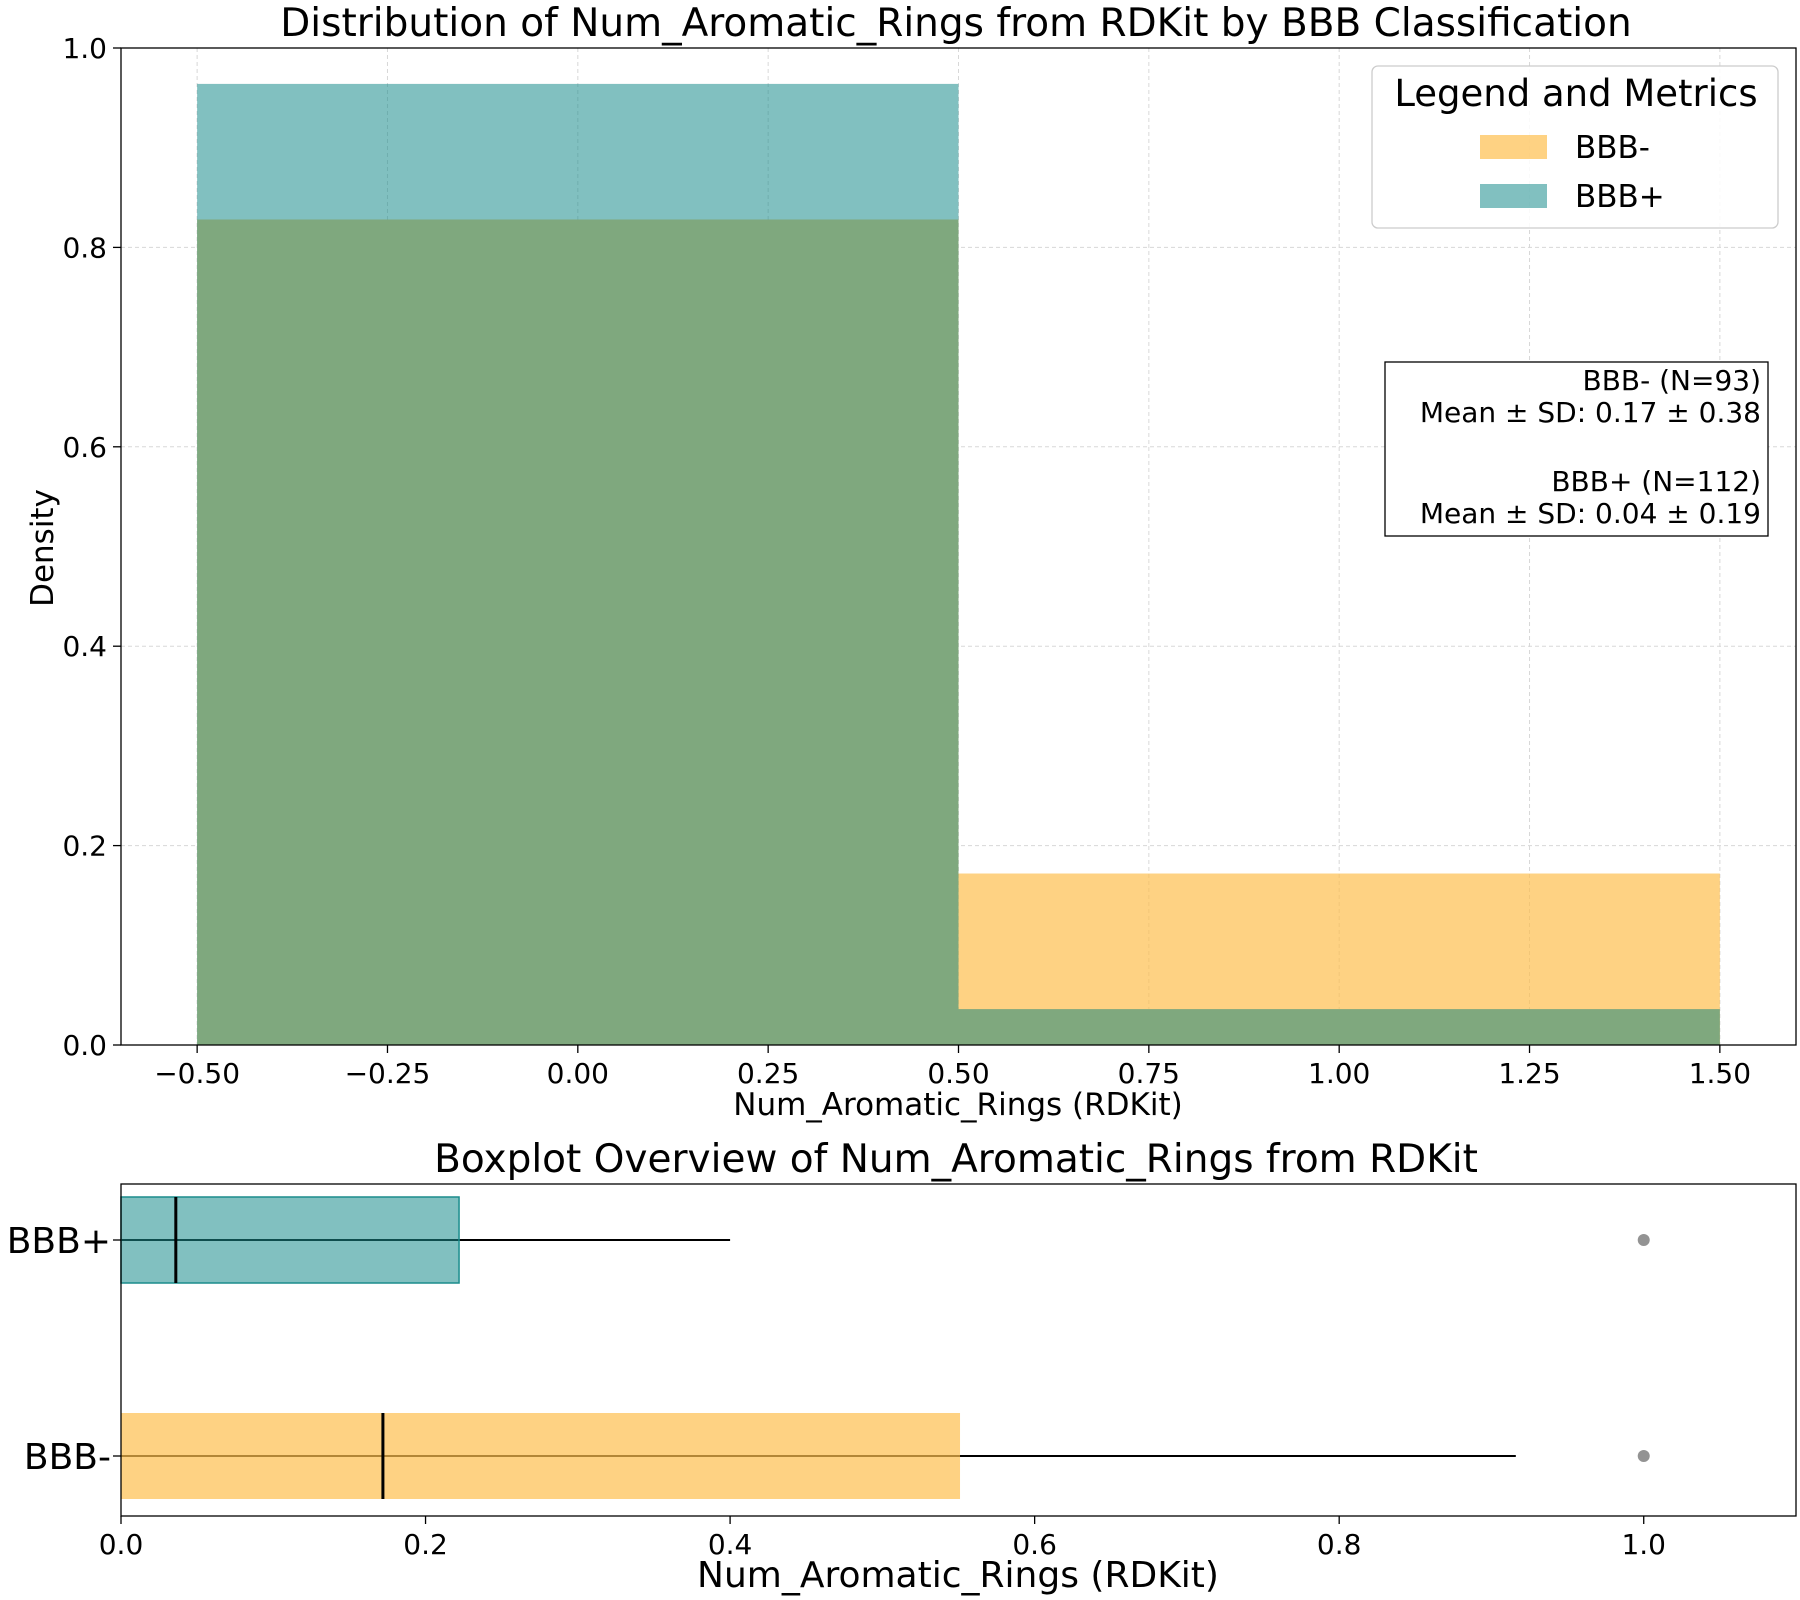 This screenshot has width=1800, height=1600. Describe the element at coordinates (1575, 93) in the screenshot. I see `legend-title: Legend and Metrics` at that location.